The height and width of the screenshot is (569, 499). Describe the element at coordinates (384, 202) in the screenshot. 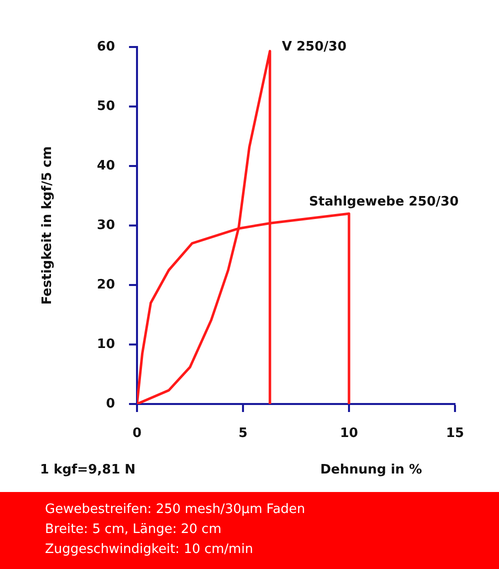

I see `series-label: Stahlgewebe 250/30` at that location.